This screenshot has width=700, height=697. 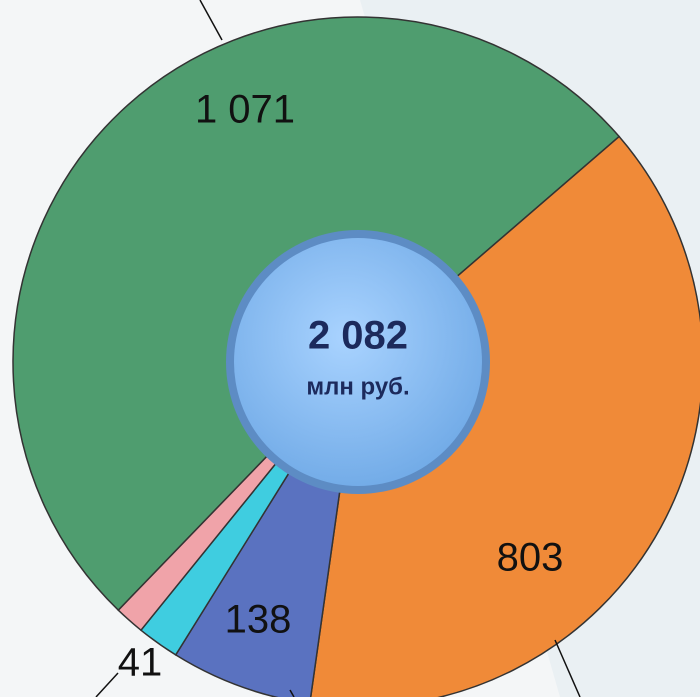 What do you see at coordinates (258, 620) in the screenshot?
I see `value-label: 138` at bounding box center [258, 620].